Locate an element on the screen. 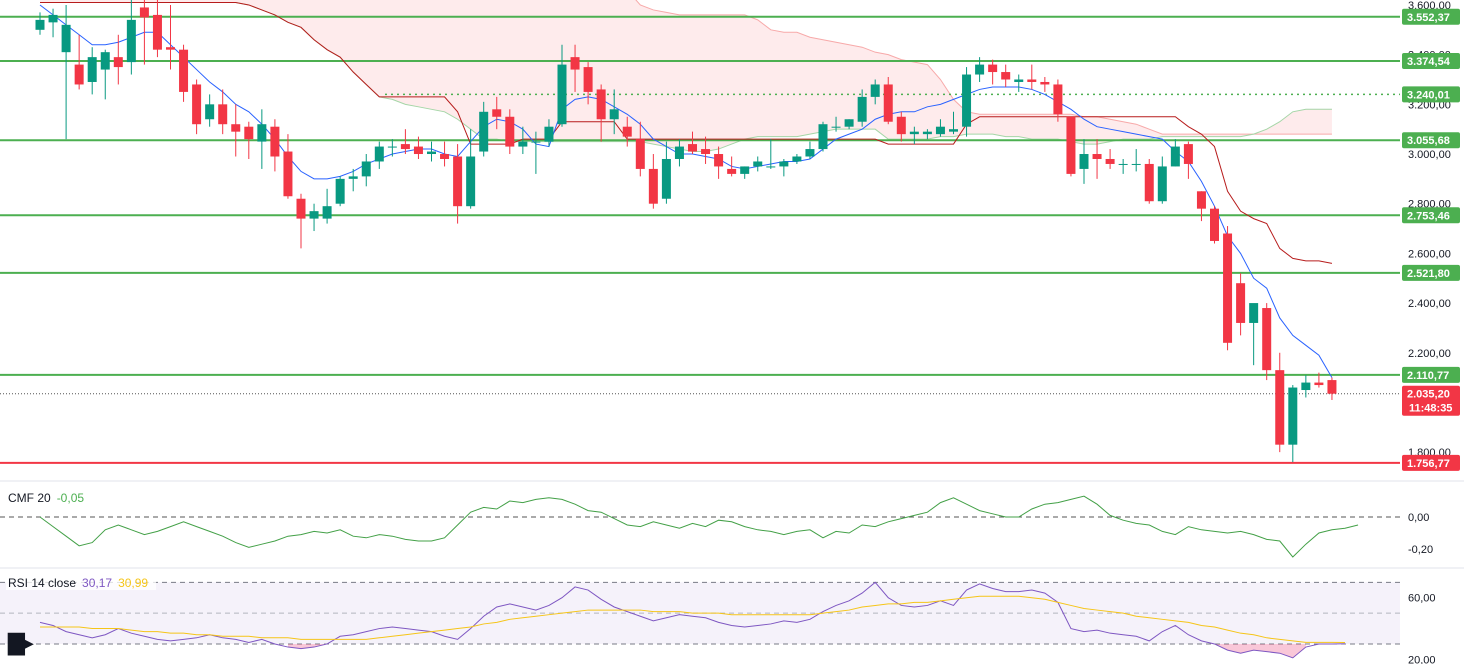  tradingview-logo-icon: ▇▸ is located at coordinates (21, 642).